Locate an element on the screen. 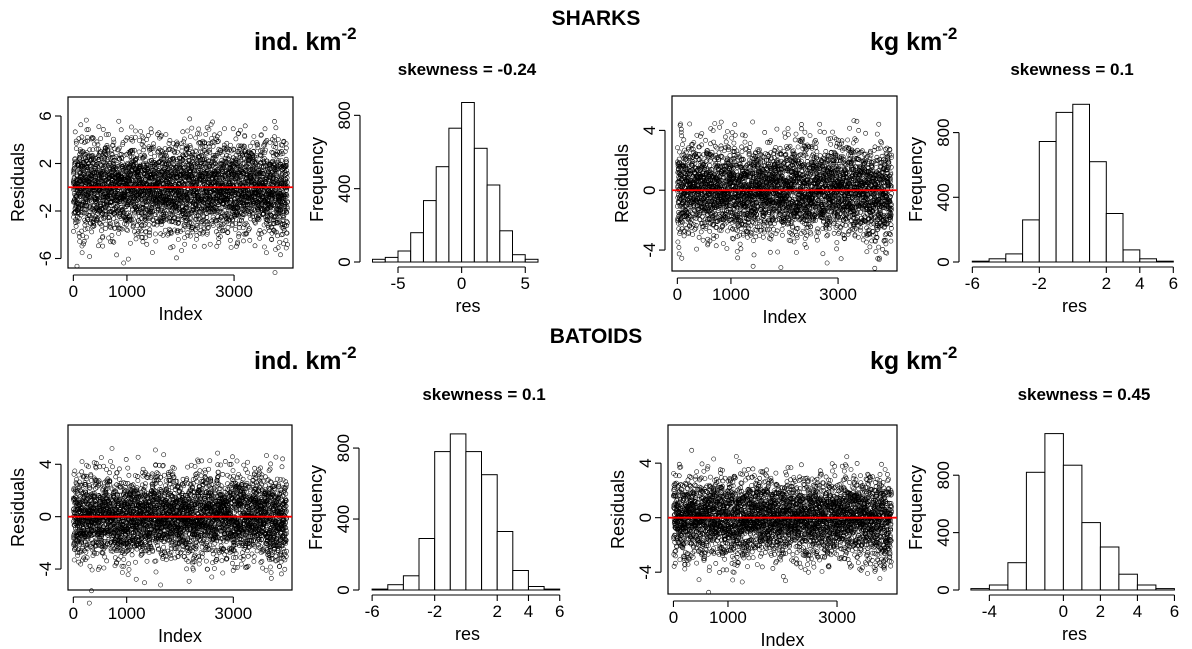  skewness-title: skewness = -0.24 is located at coordinates (467, 69).